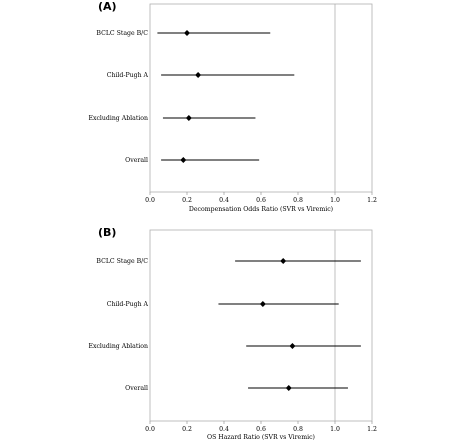 Image resolution: width=474 pixels, height=447 pixels. What do you see at coordinates (107, 232) in the screenshot?
I see `panel-label: (B)` at bounding box center [107, 232].